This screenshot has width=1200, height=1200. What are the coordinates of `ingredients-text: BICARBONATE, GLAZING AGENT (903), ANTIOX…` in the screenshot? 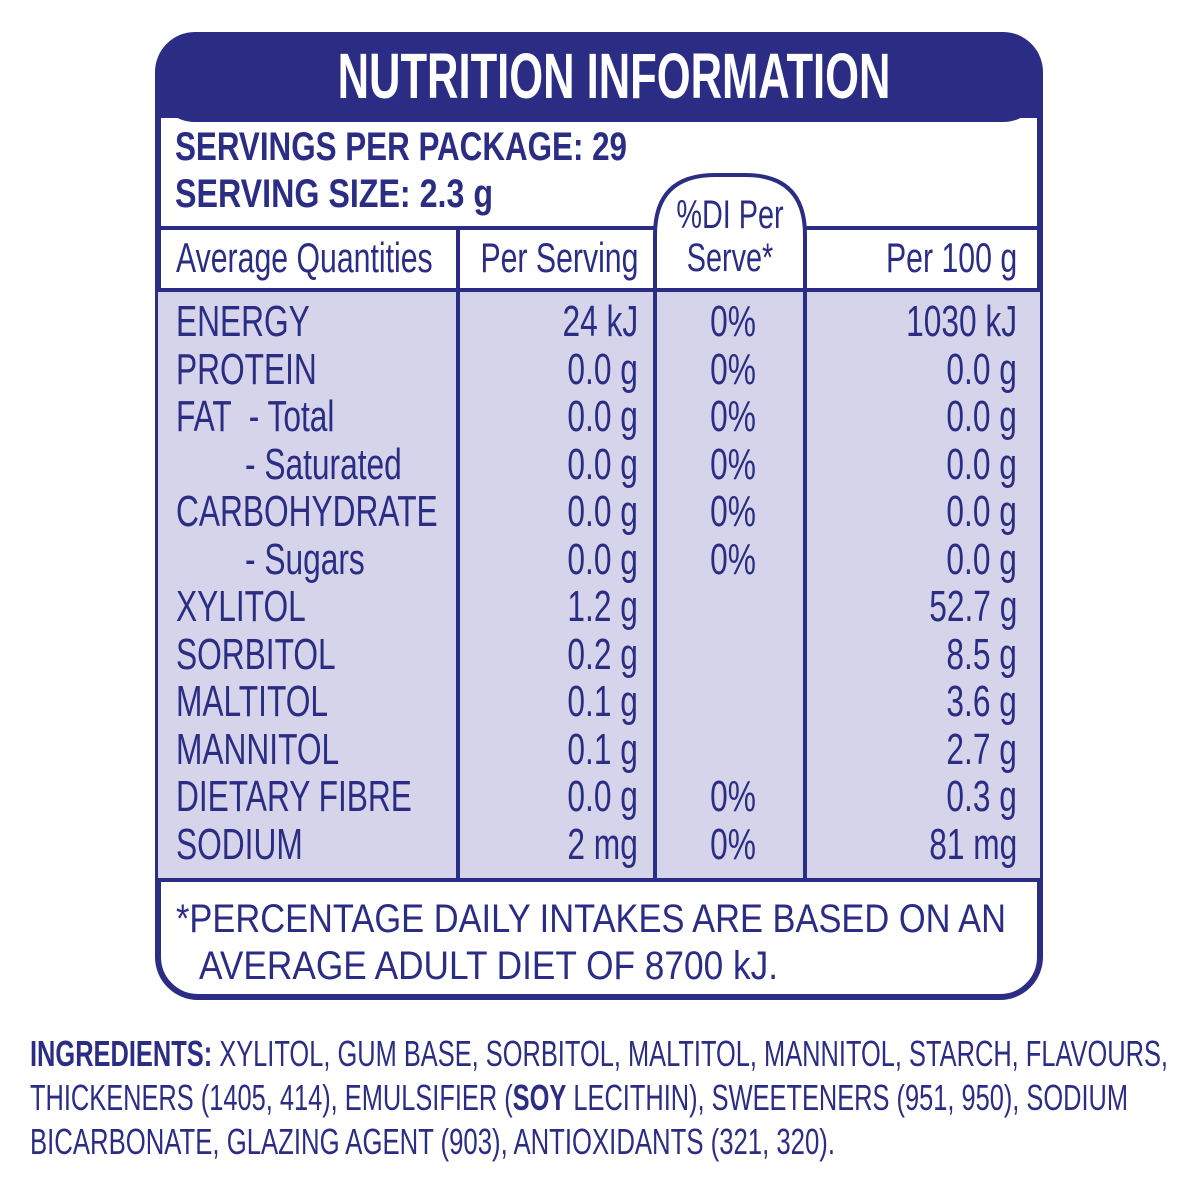 It's located at (432, 1141).